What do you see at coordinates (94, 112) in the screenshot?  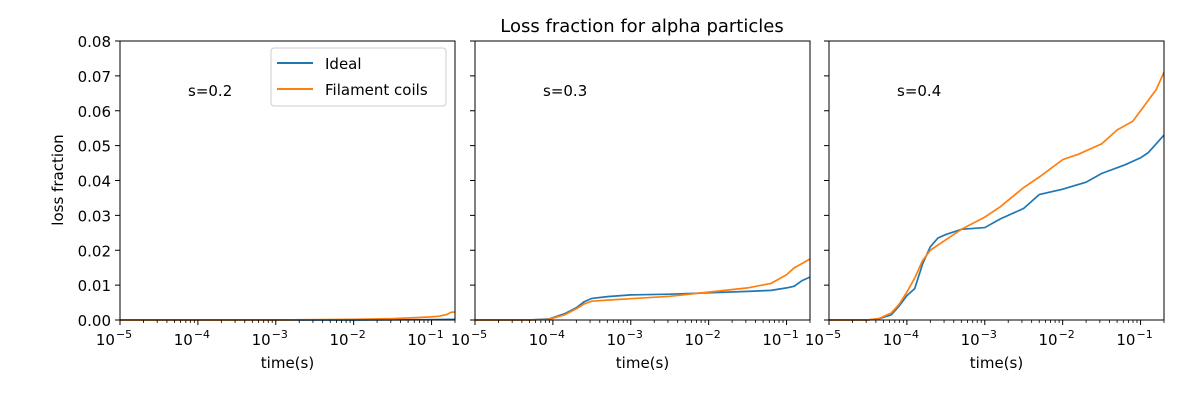 I see `y-tick-label: 0.06` at bounding box center [94, 112].